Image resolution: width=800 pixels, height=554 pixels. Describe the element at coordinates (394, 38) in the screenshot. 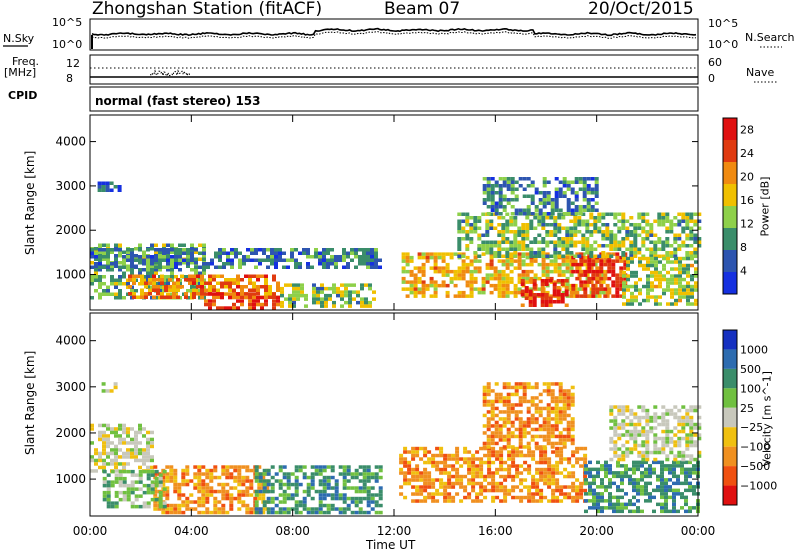

I see `nsky-traces` at that location.